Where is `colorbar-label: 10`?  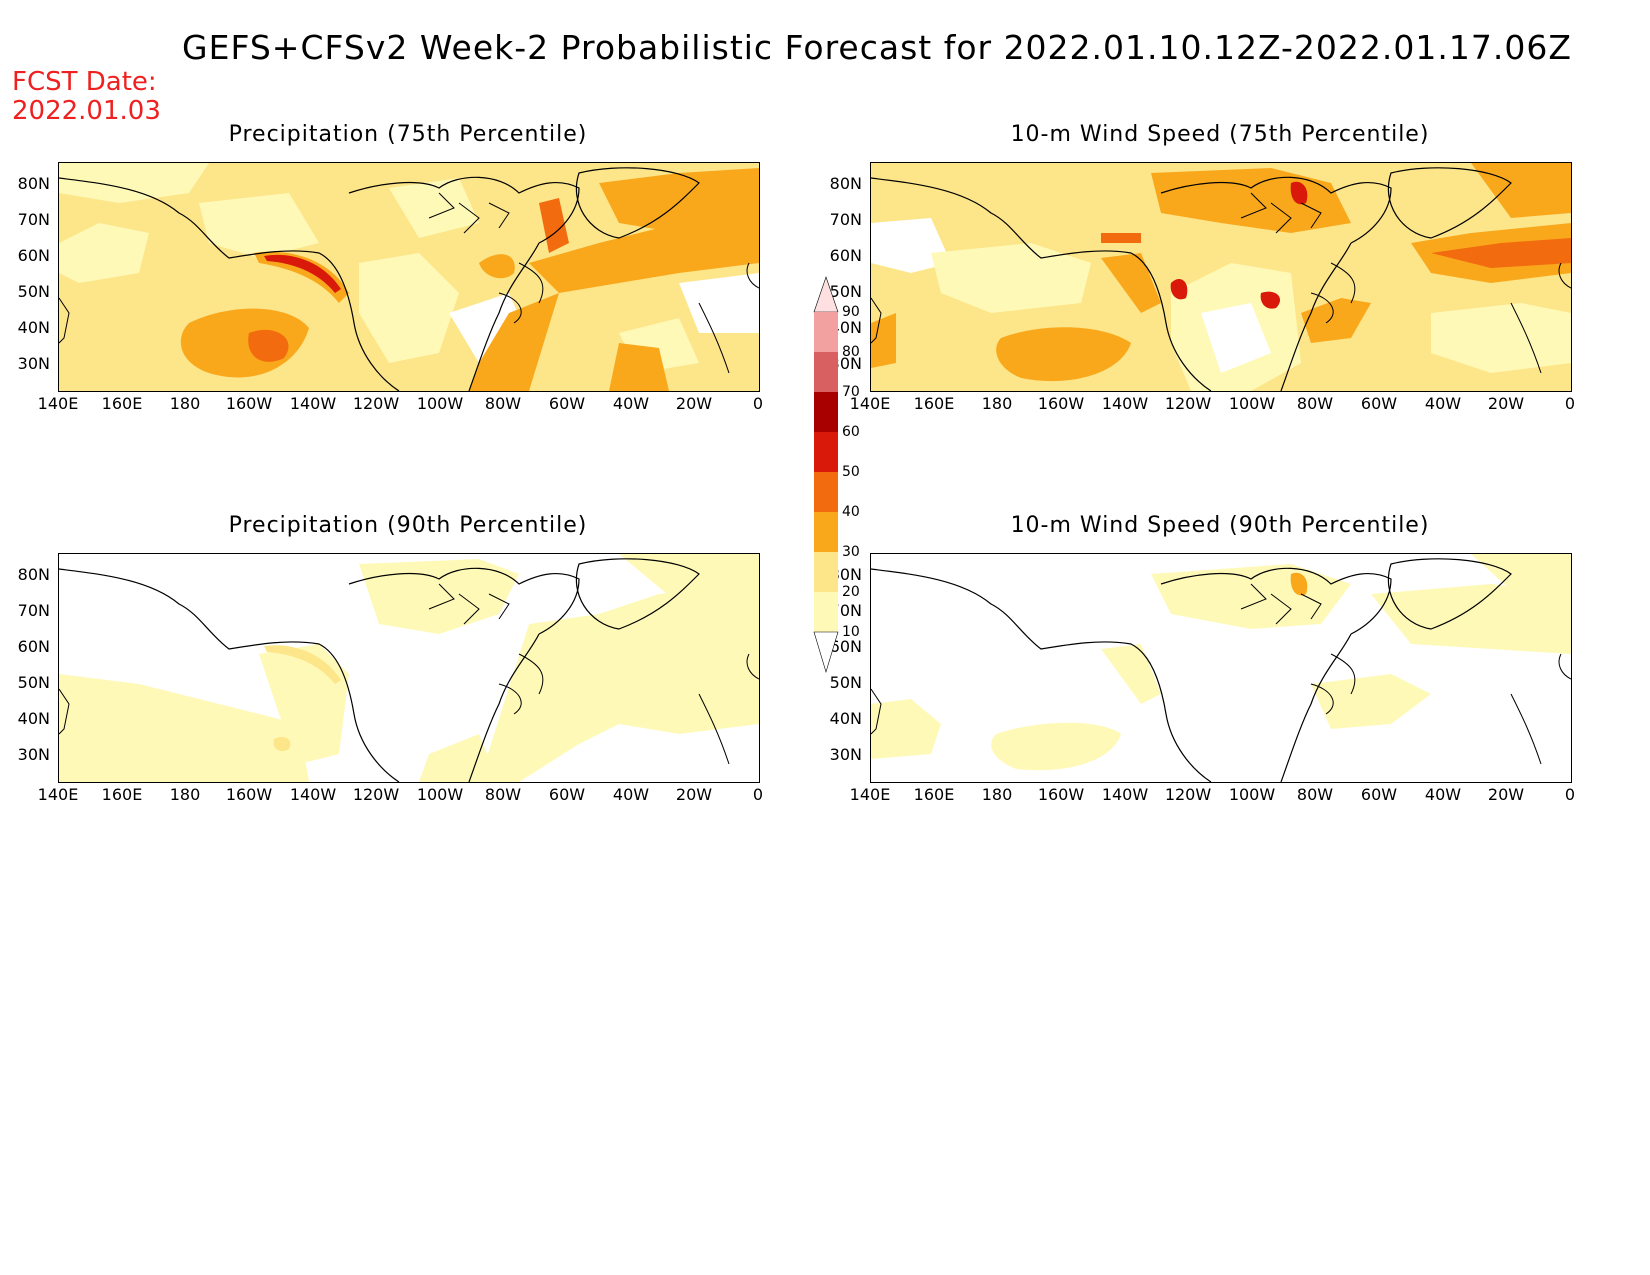
colorbar-label: 10 is located at coordinates (851, 632).